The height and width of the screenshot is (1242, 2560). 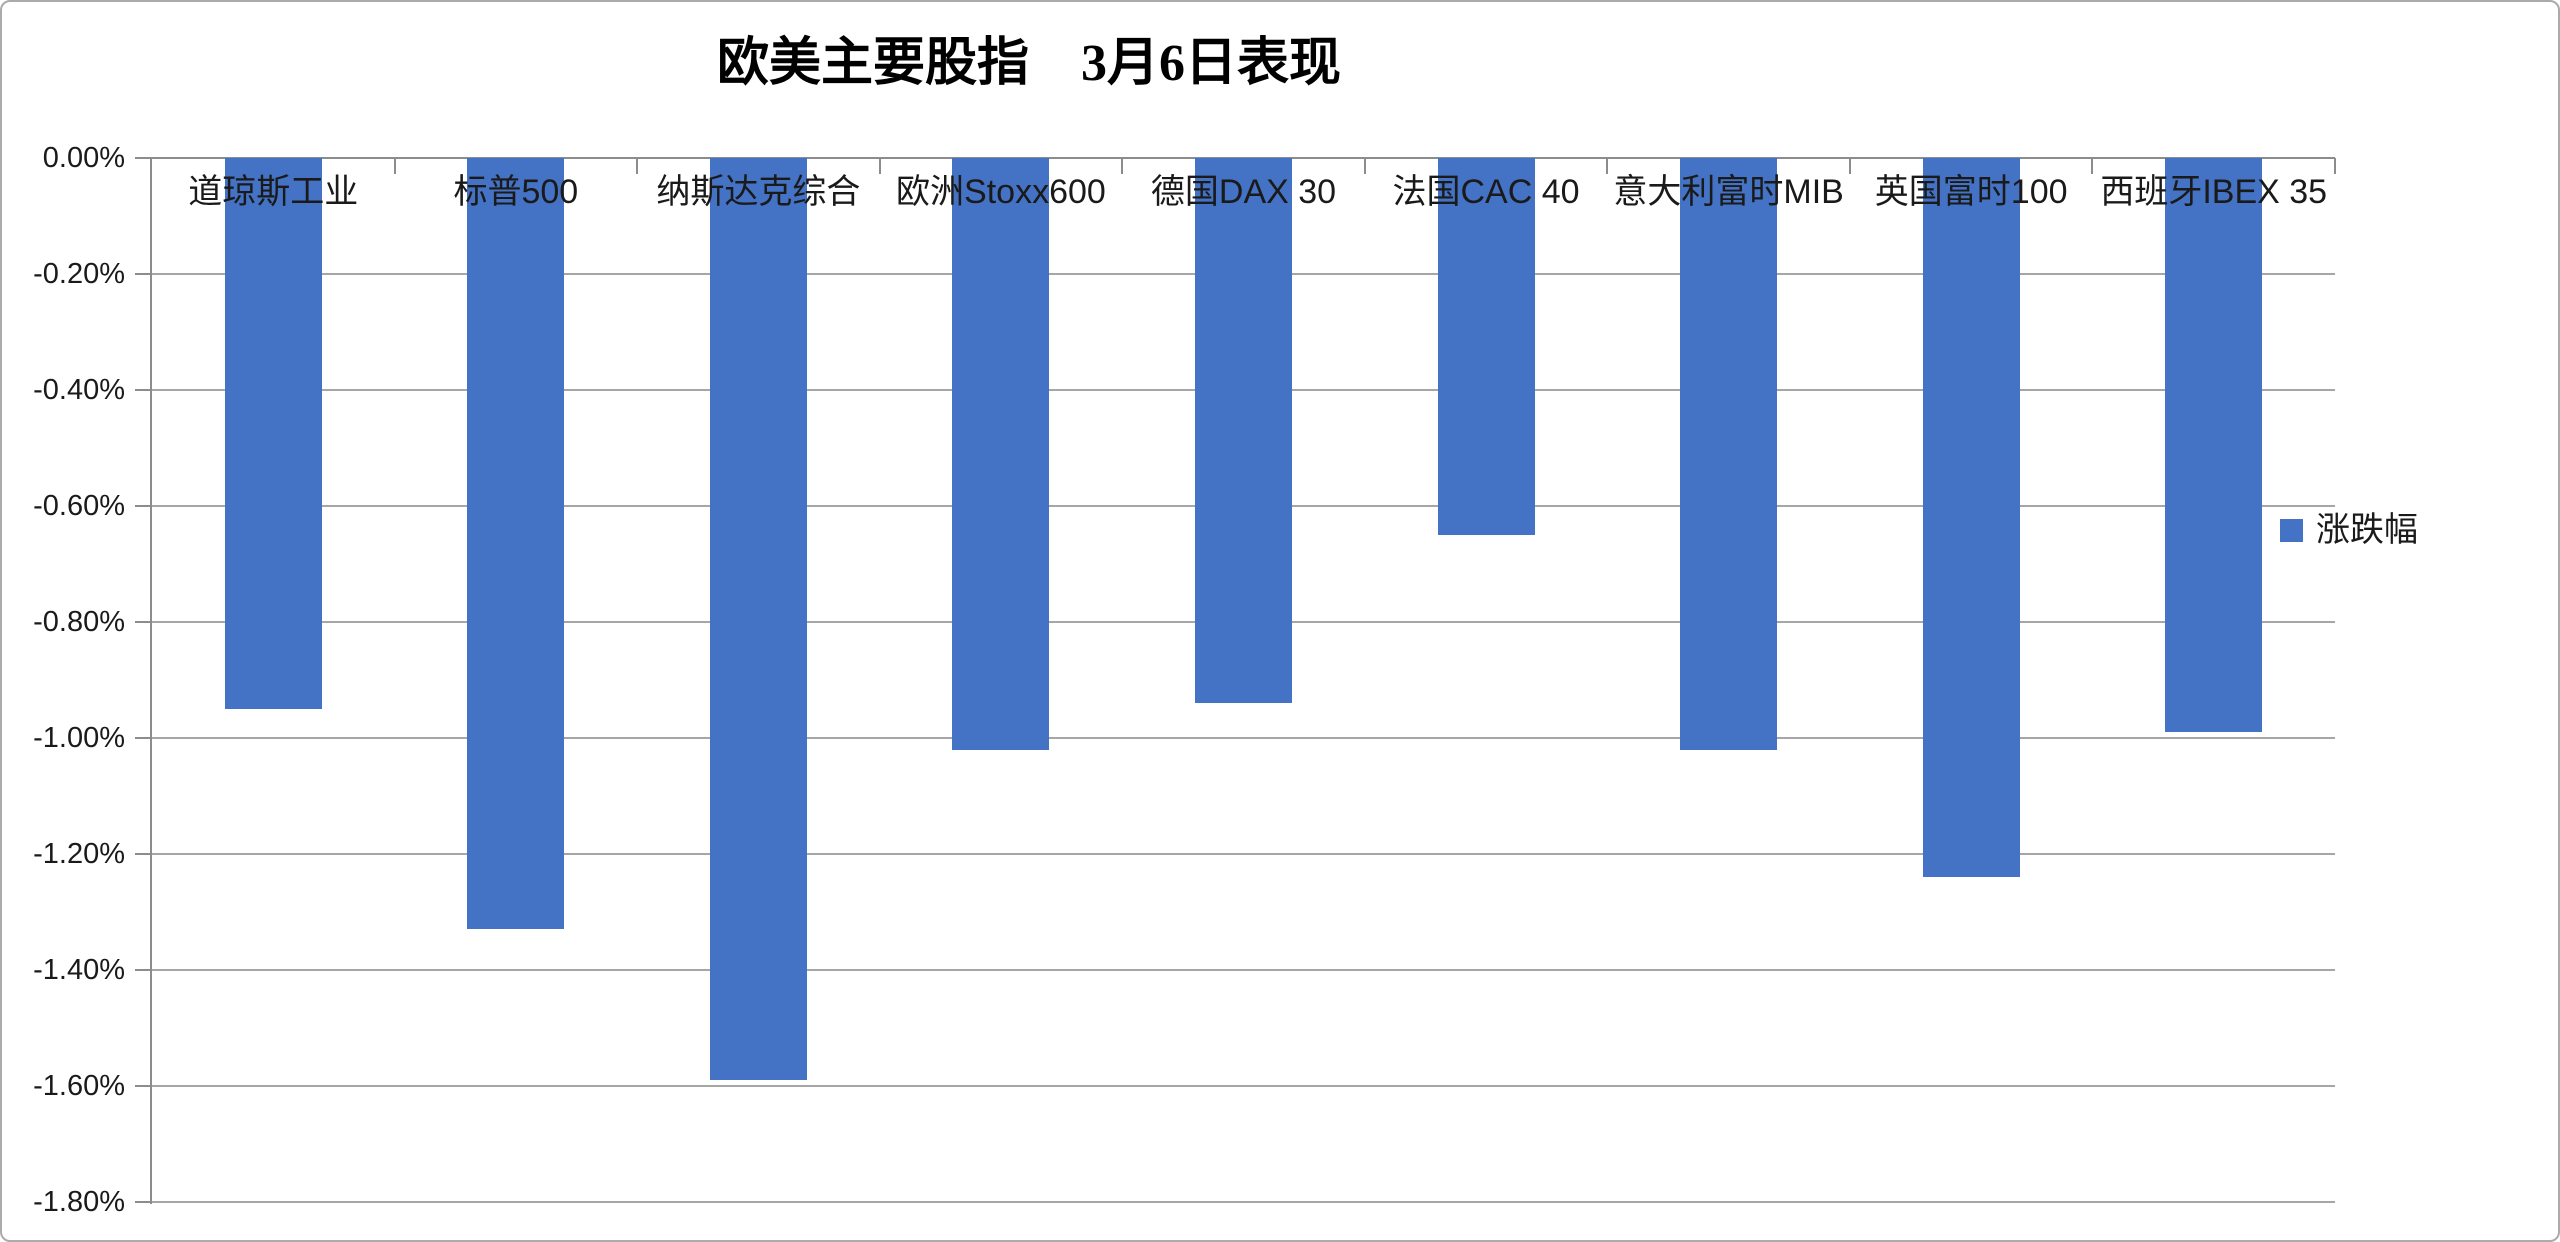 I want to click on category-label: 德国DAX 30, so click(x=1243, y=192).